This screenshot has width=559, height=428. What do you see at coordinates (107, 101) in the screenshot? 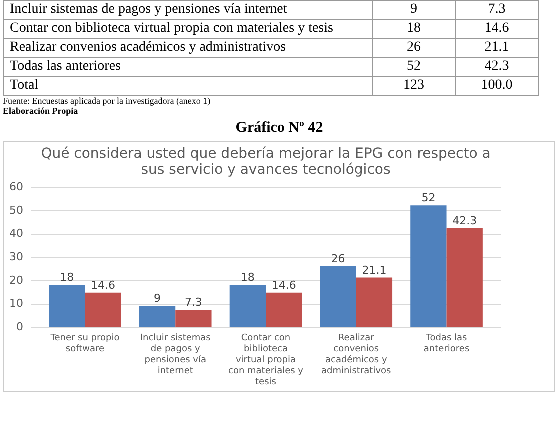
I see `source-note: Fuente: Encuestas aplicada por la investigadora (anexo 1)` at bounding box center [107, 101].